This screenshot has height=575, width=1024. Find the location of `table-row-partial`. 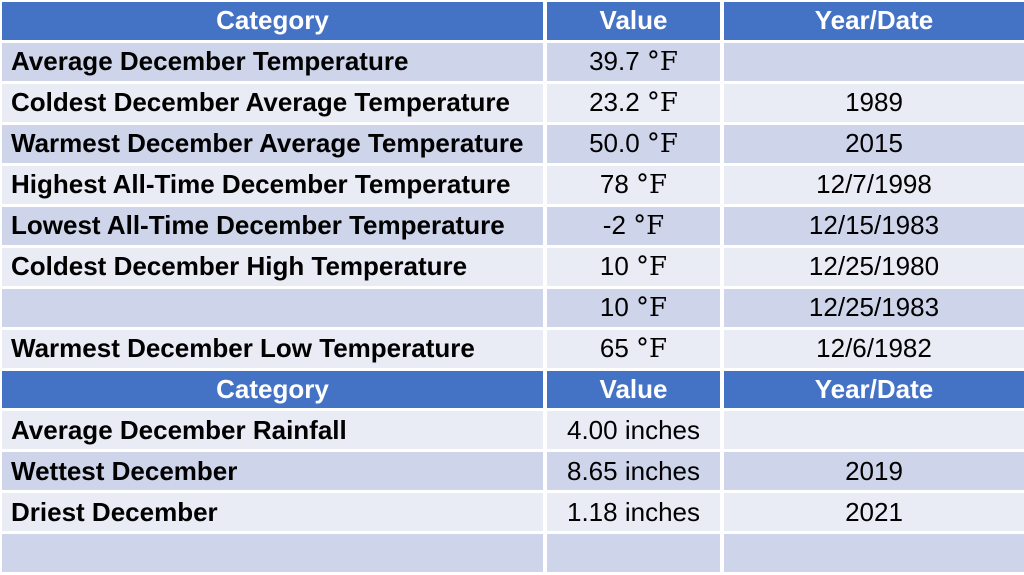

table-row-partial is located at coordinates (513, 553).